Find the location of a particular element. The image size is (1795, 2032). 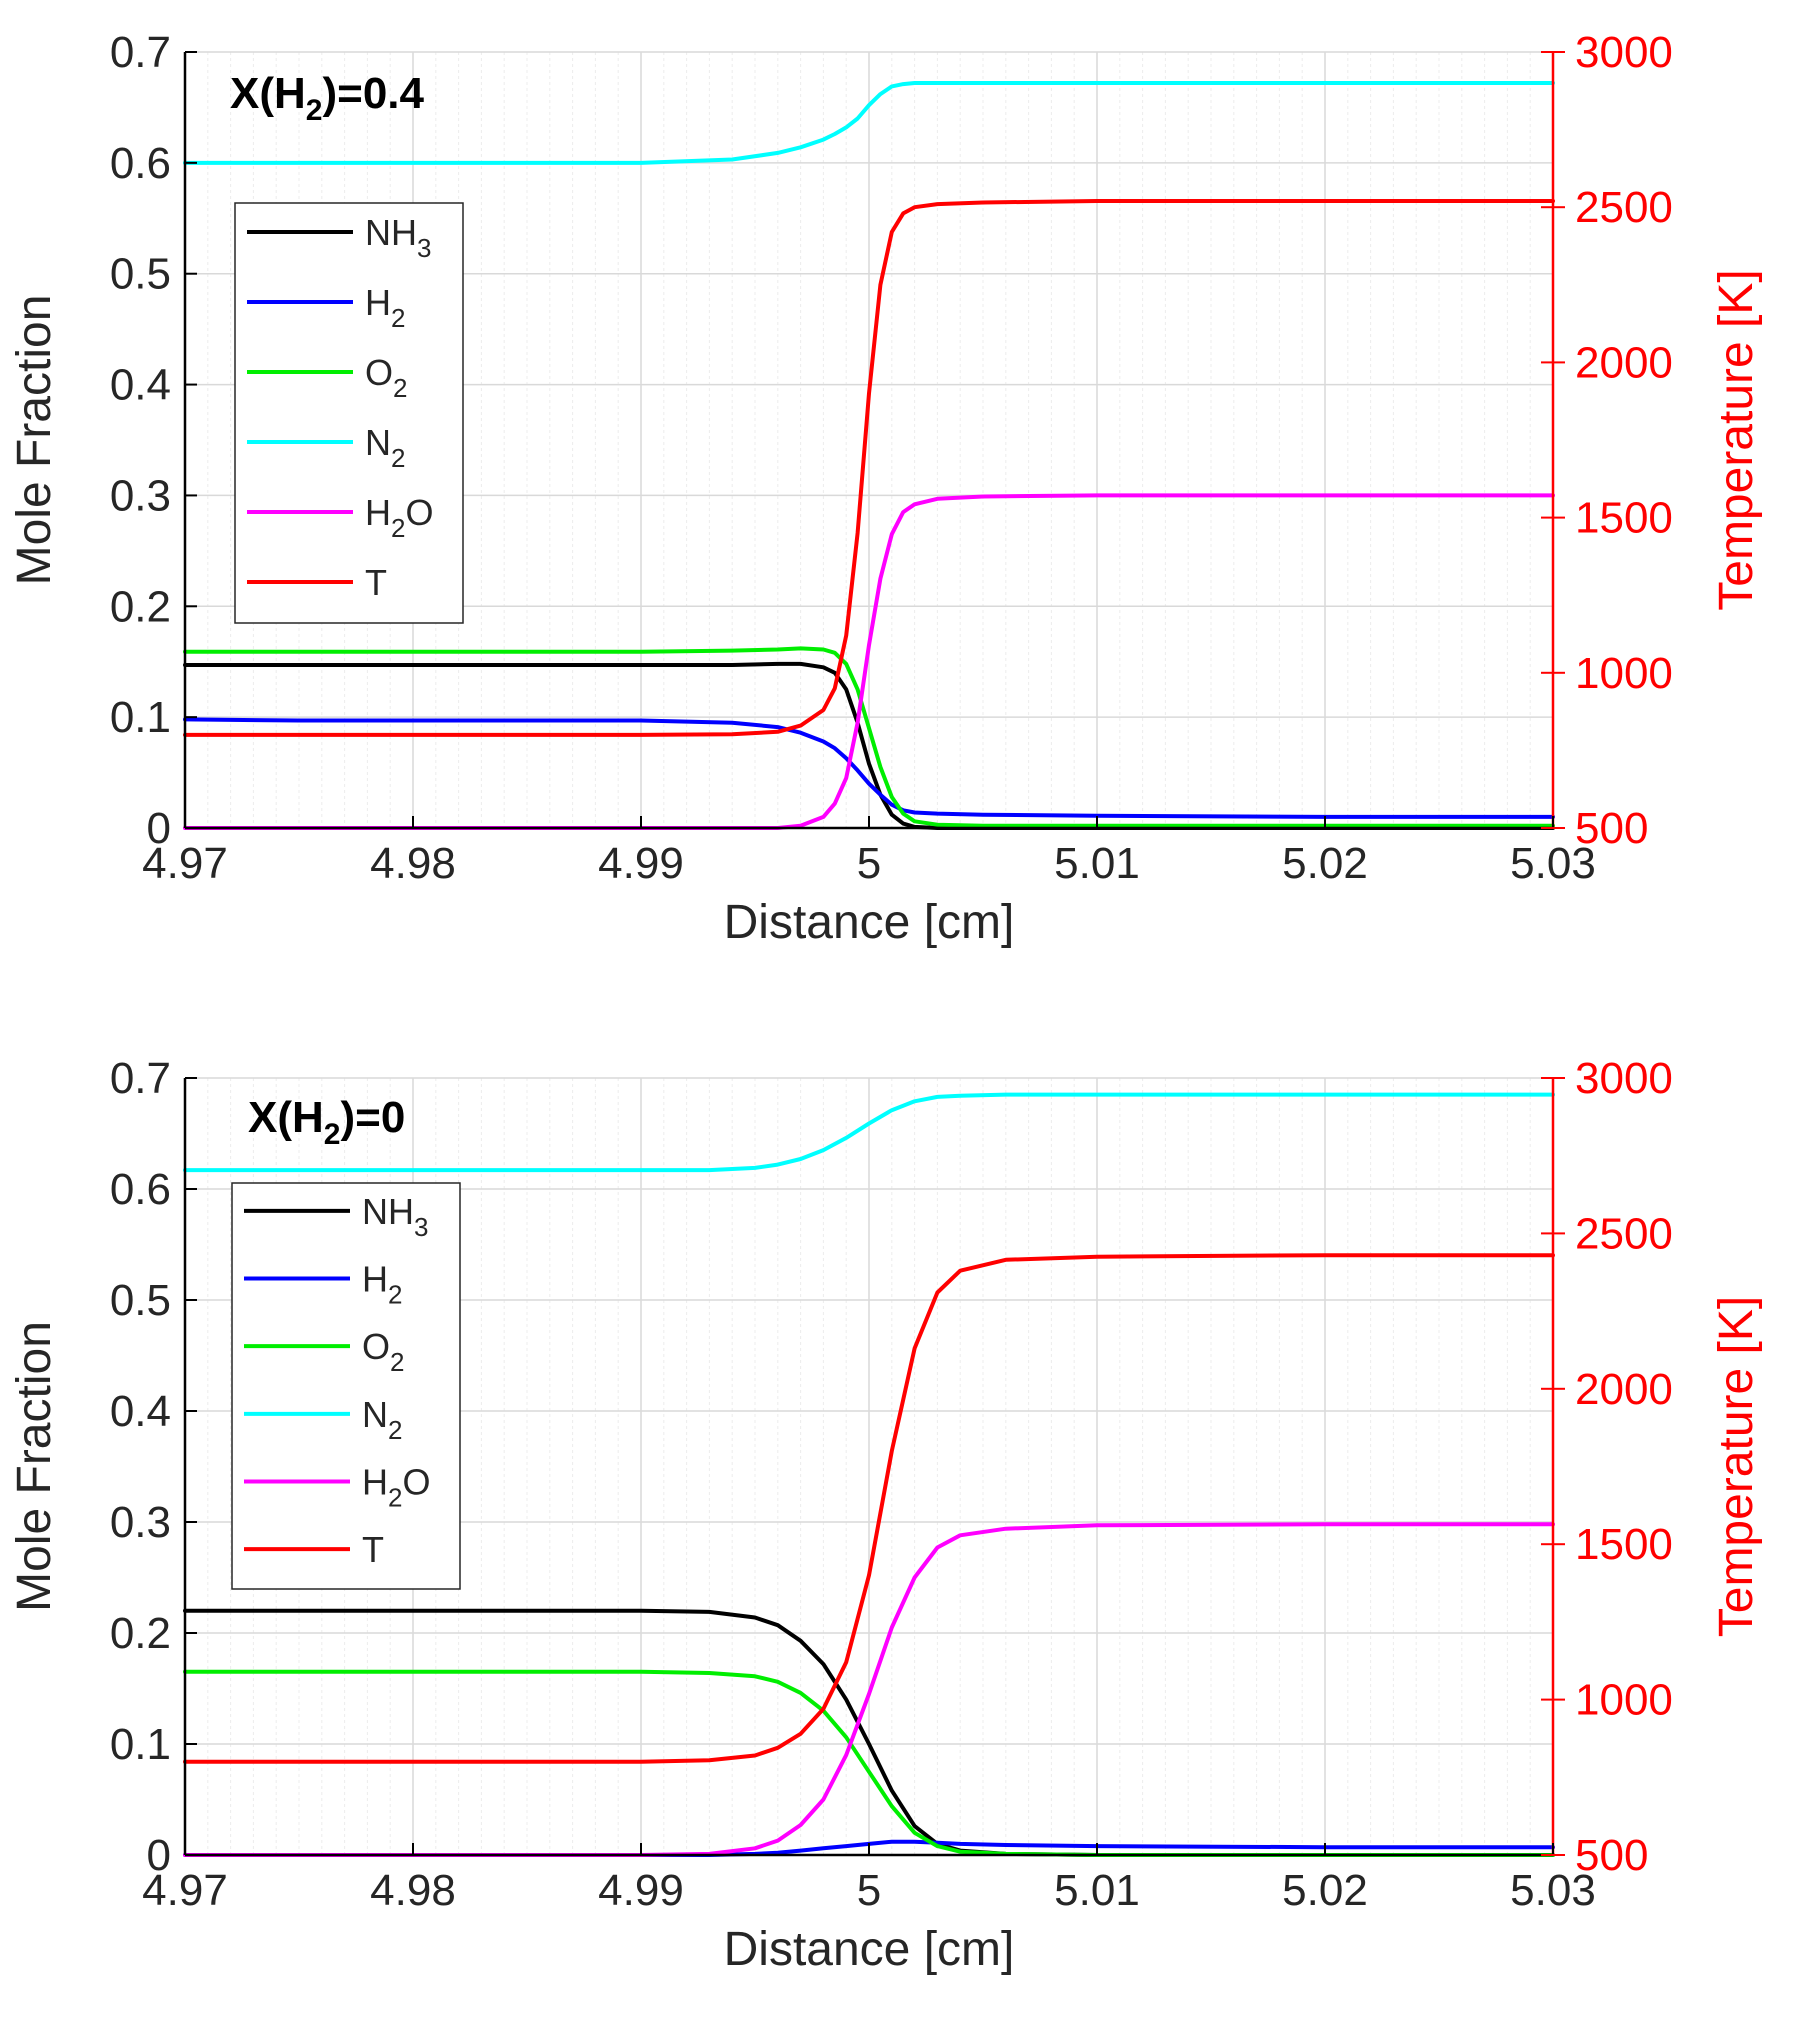

legend-entry-name: O is located at coordinates (376, 1346).